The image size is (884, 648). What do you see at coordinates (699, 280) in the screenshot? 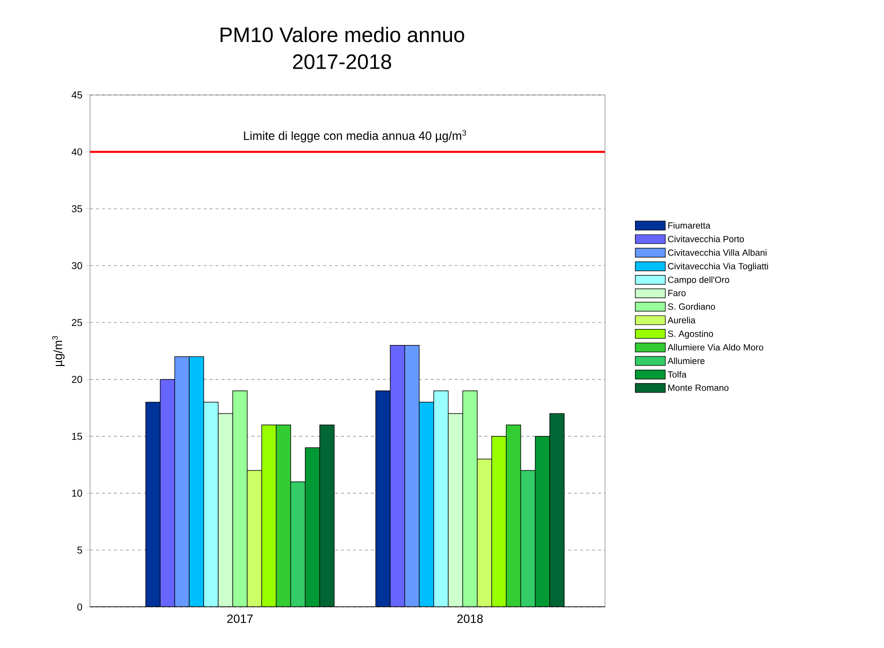
I see `legend-label: Campo dell'Oro` at bounding box center [699, 280].